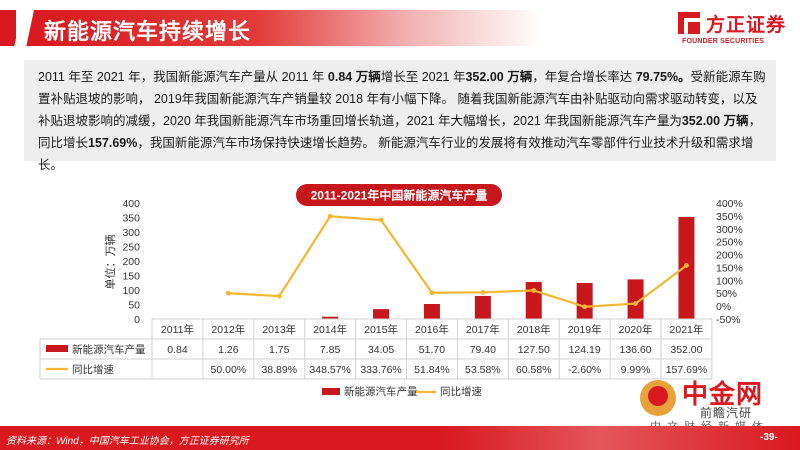 Image resolution: width=800 pixels, height=450 pixels. I want to click on bar-data-label: 51.70, so click(432, 350).